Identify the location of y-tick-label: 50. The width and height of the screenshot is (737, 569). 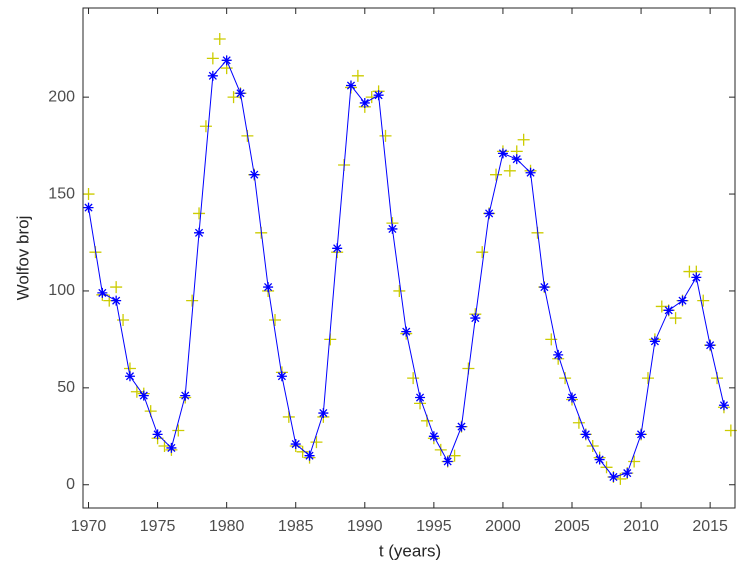
(66, 387).